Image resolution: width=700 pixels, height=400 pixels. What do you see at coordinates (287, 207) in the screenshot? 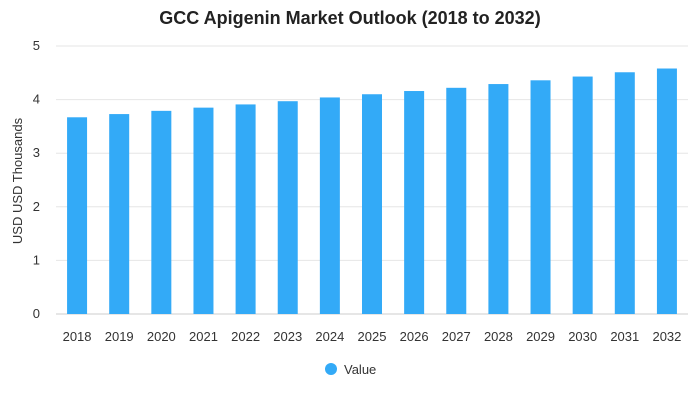
I see `bar-2023` at bounding box center [287, 207].